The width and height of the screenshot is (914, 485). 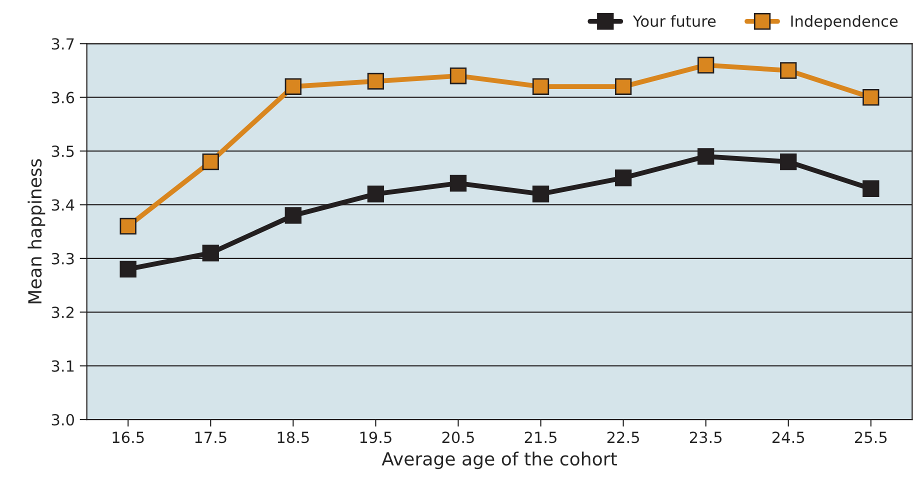 What do you see at coordinates (623, 438) in the screenshot?
I see `x-tick-label: 22.5` at bounding box center [623, 438].